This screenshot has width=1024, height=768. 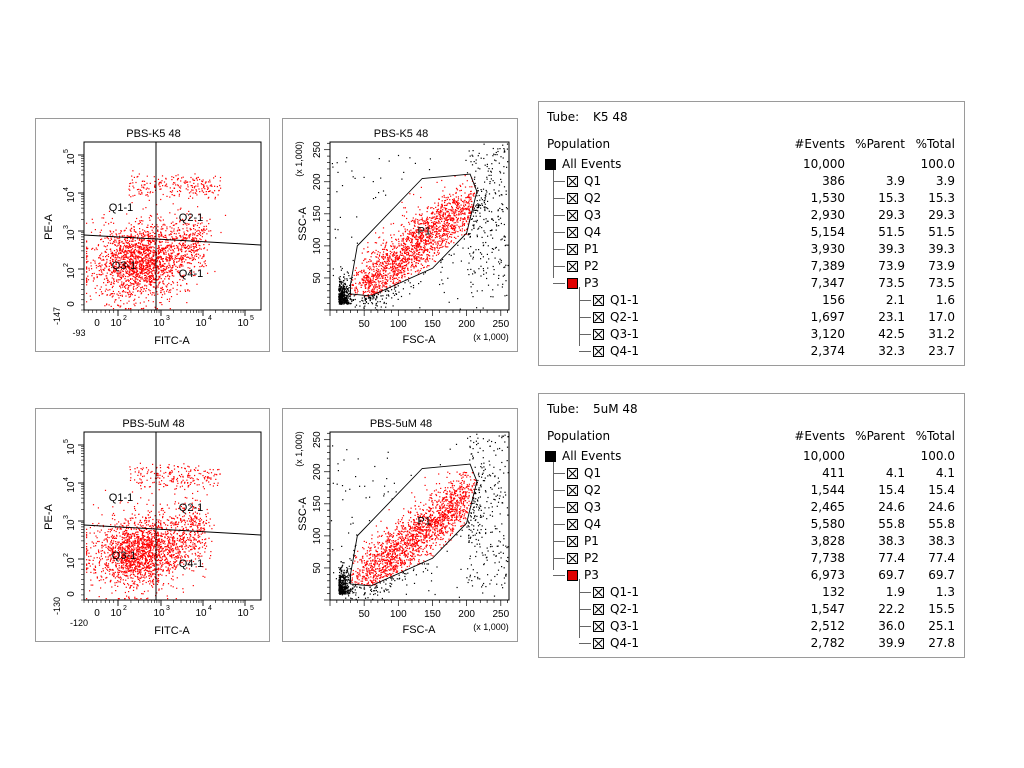 What do you see at coordinates (895, 473) in the screenshot?
I see `population-parent-percent: 4.1` at bounding box center [895, 473].